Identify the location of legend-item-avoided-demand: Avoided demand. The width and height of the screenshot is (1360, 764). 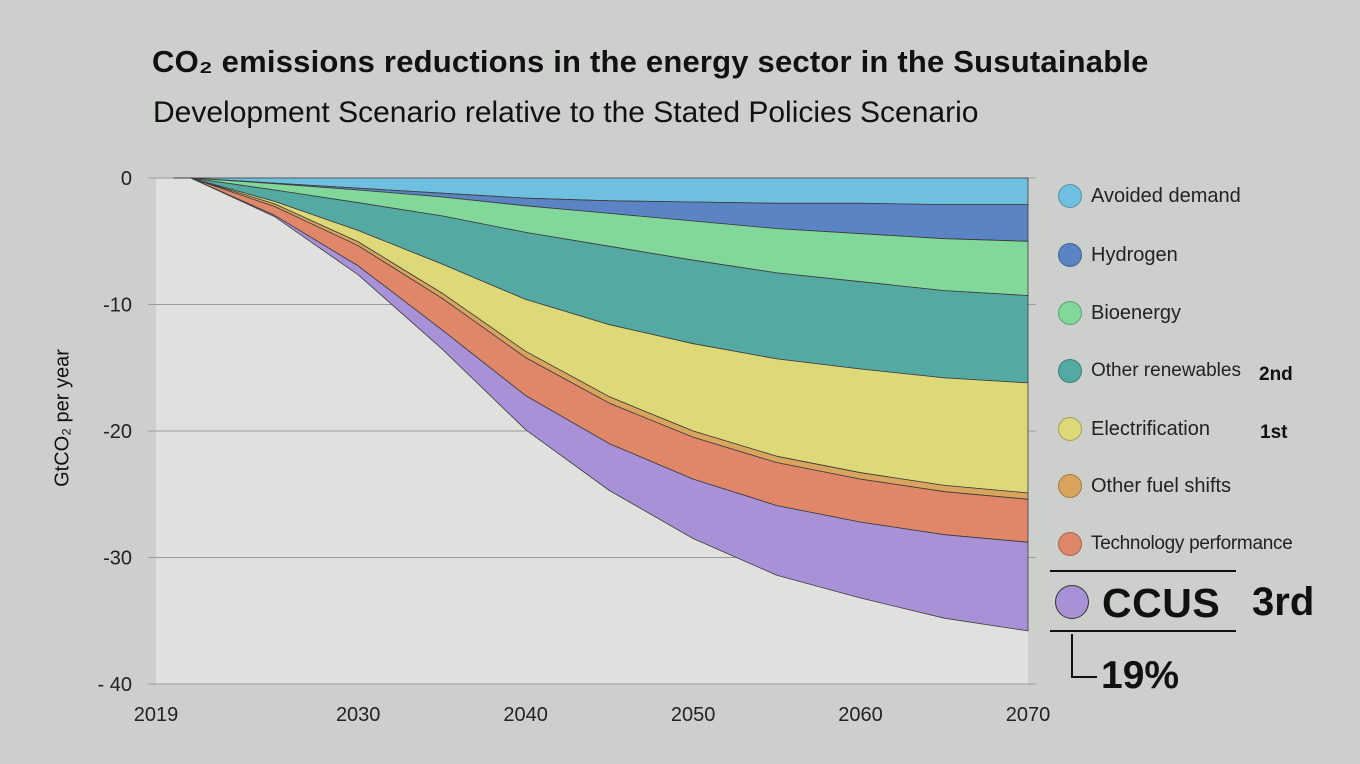
(1149, 196).